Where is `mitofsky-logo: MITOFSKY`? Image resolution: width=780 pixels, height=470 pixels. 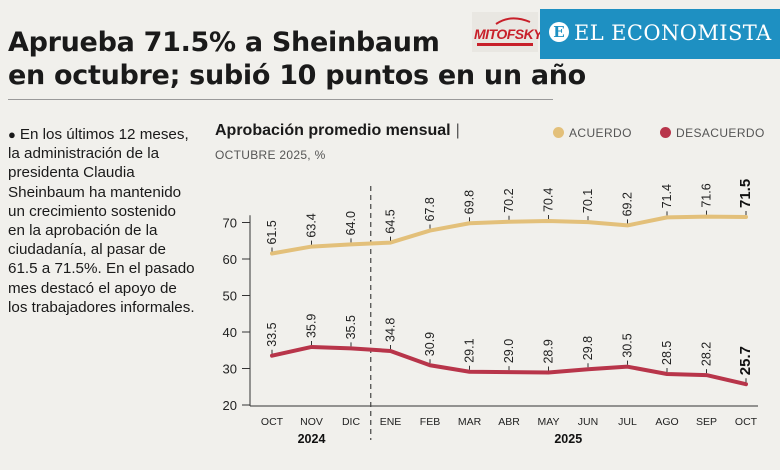
mitofsky-logo: MITOFSKY is located at coordinates (507, 32).